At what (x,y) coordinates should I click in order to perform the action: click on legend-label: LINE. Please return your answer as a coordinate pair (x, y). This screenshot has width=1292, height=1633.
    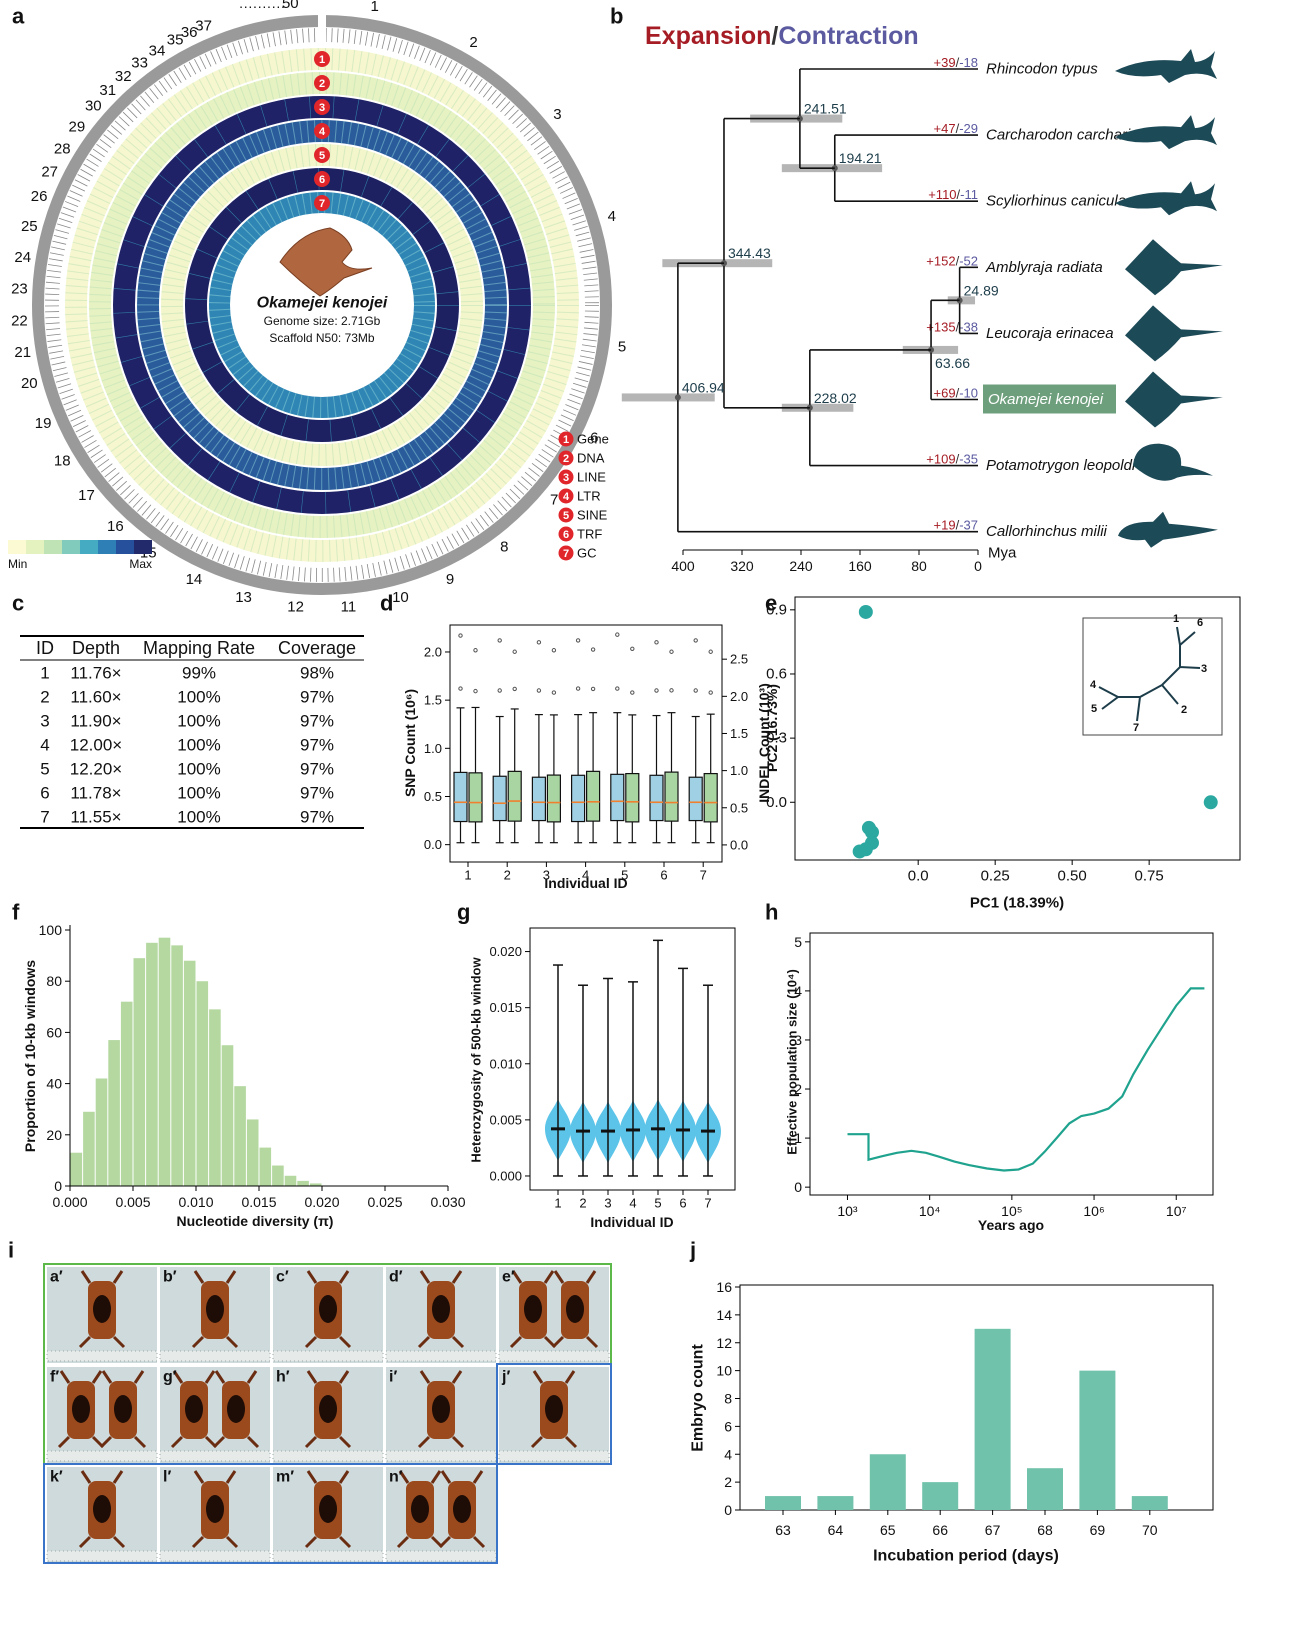
    Looking at the image, I should click on (591, 477).